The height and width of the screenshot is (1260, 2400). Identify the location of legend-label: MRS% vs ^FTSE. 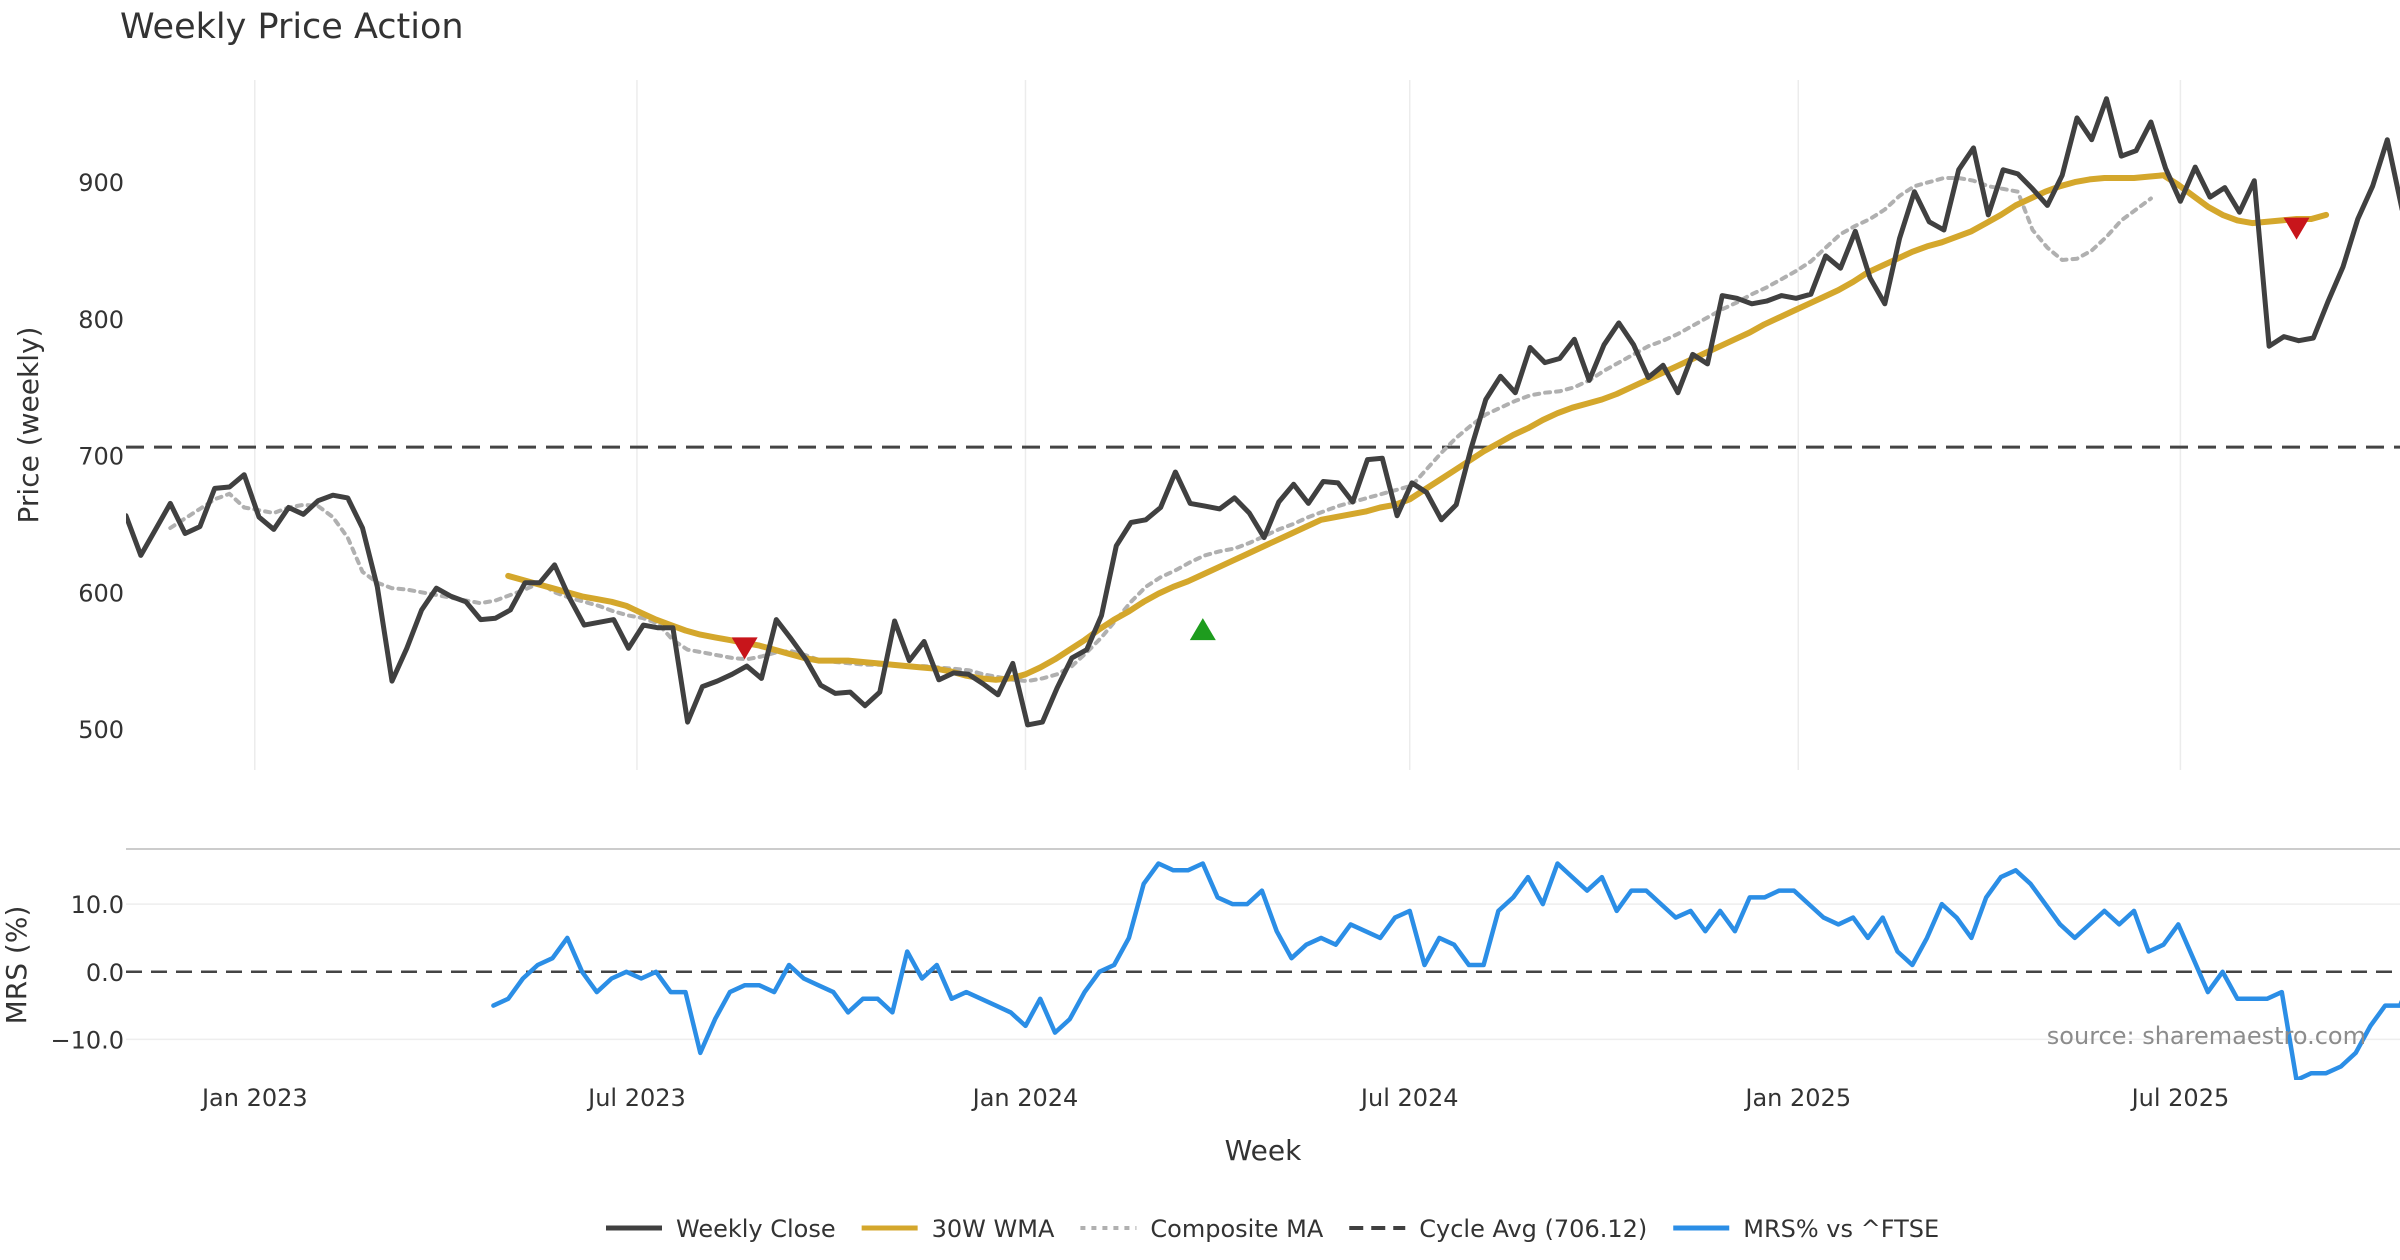
(1841, 1229).